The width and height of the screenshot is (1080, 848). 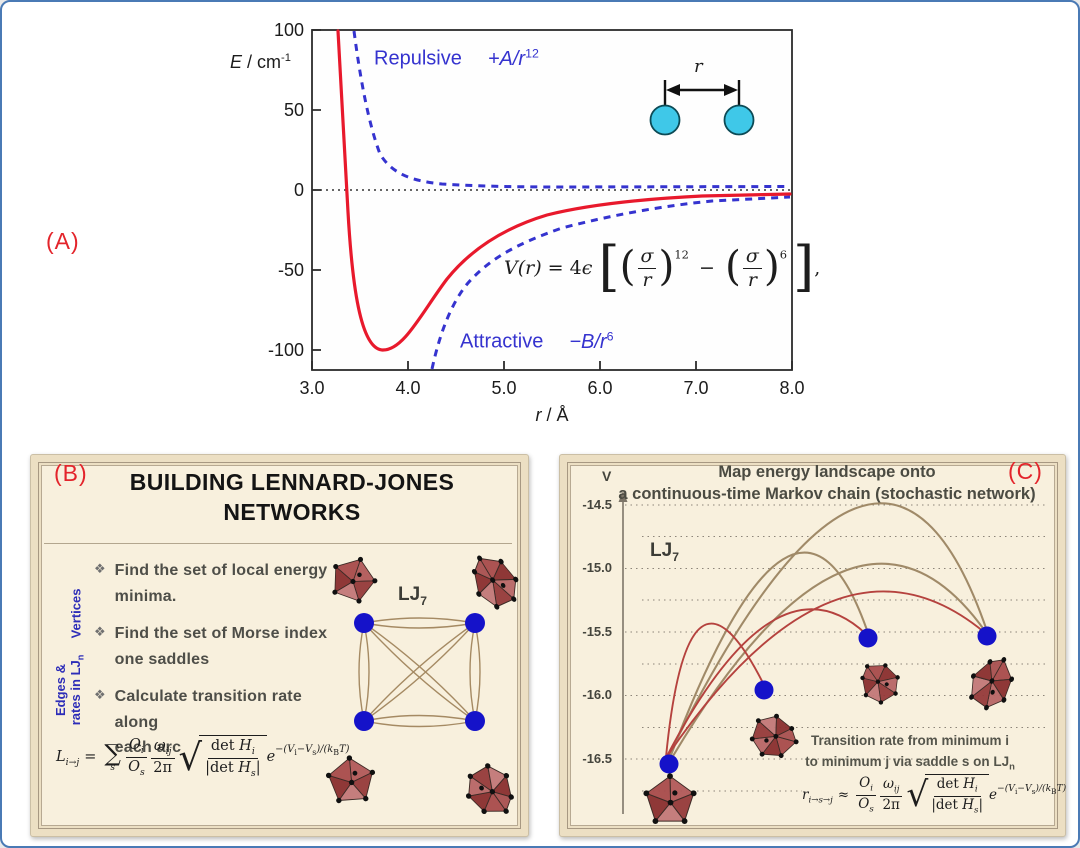 I want to click on x-tick: 7.0, so click(x=696, y=388).